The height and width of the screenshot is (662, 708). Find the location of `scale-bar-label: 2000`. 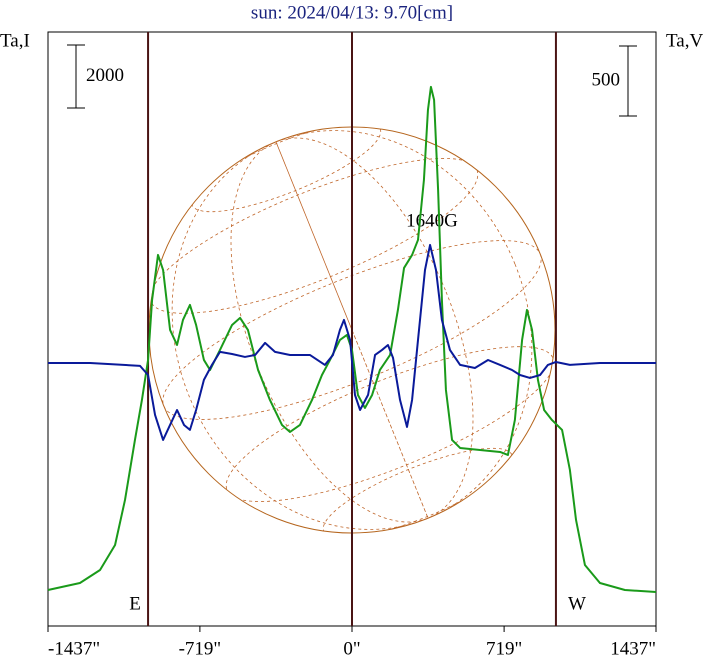

scale-bar-label: 2000 is located at coordinates (105, 75).